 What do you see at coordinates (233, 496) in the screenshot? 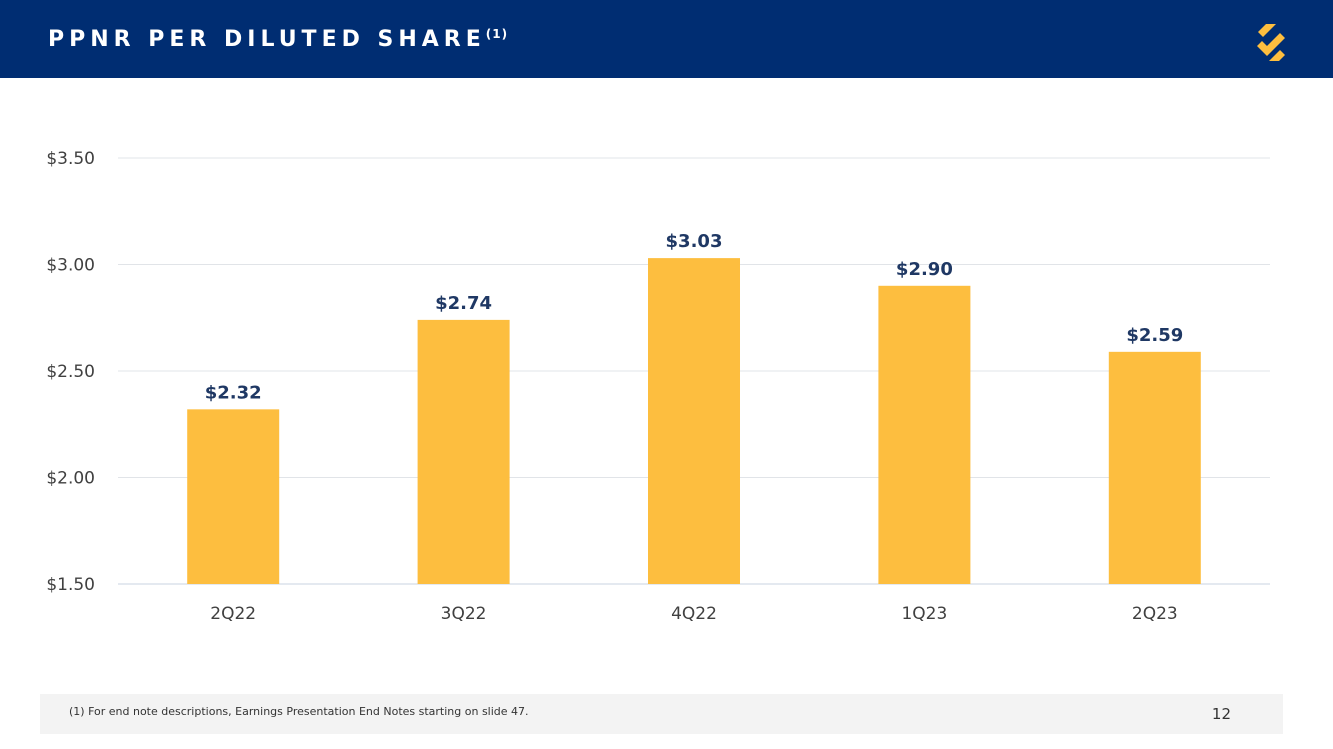
I see `bar-2q22` at bounding box center [233, 496].